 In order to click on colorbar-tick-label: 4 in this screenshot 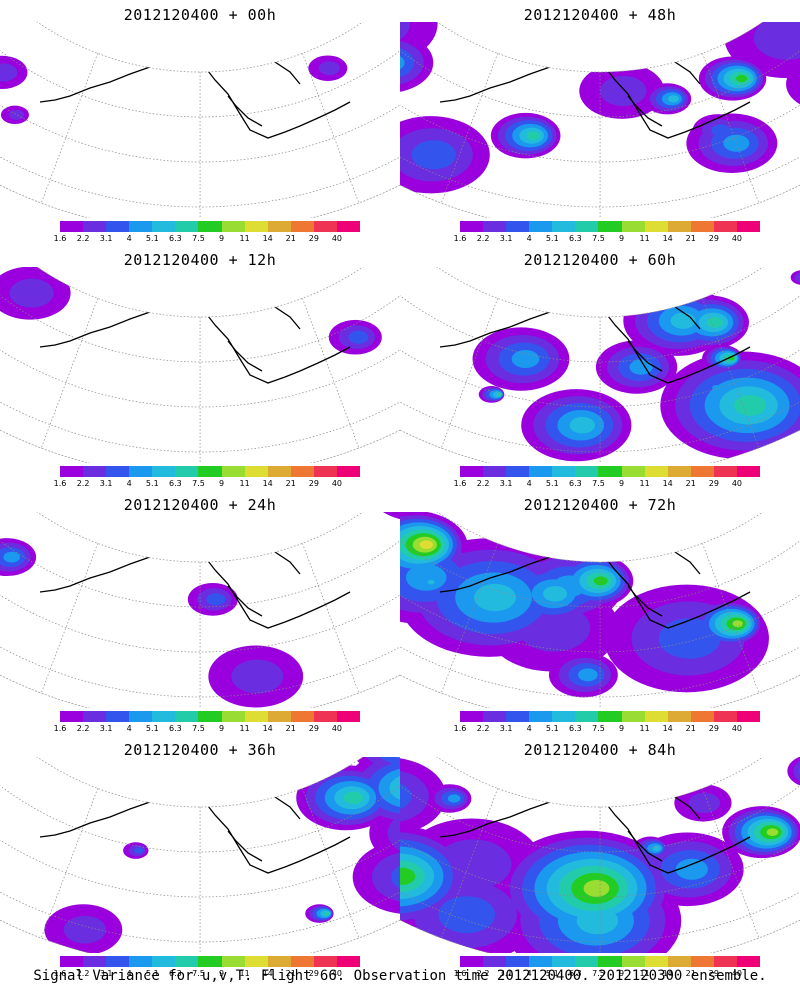, I will do `click(529, 483)`.